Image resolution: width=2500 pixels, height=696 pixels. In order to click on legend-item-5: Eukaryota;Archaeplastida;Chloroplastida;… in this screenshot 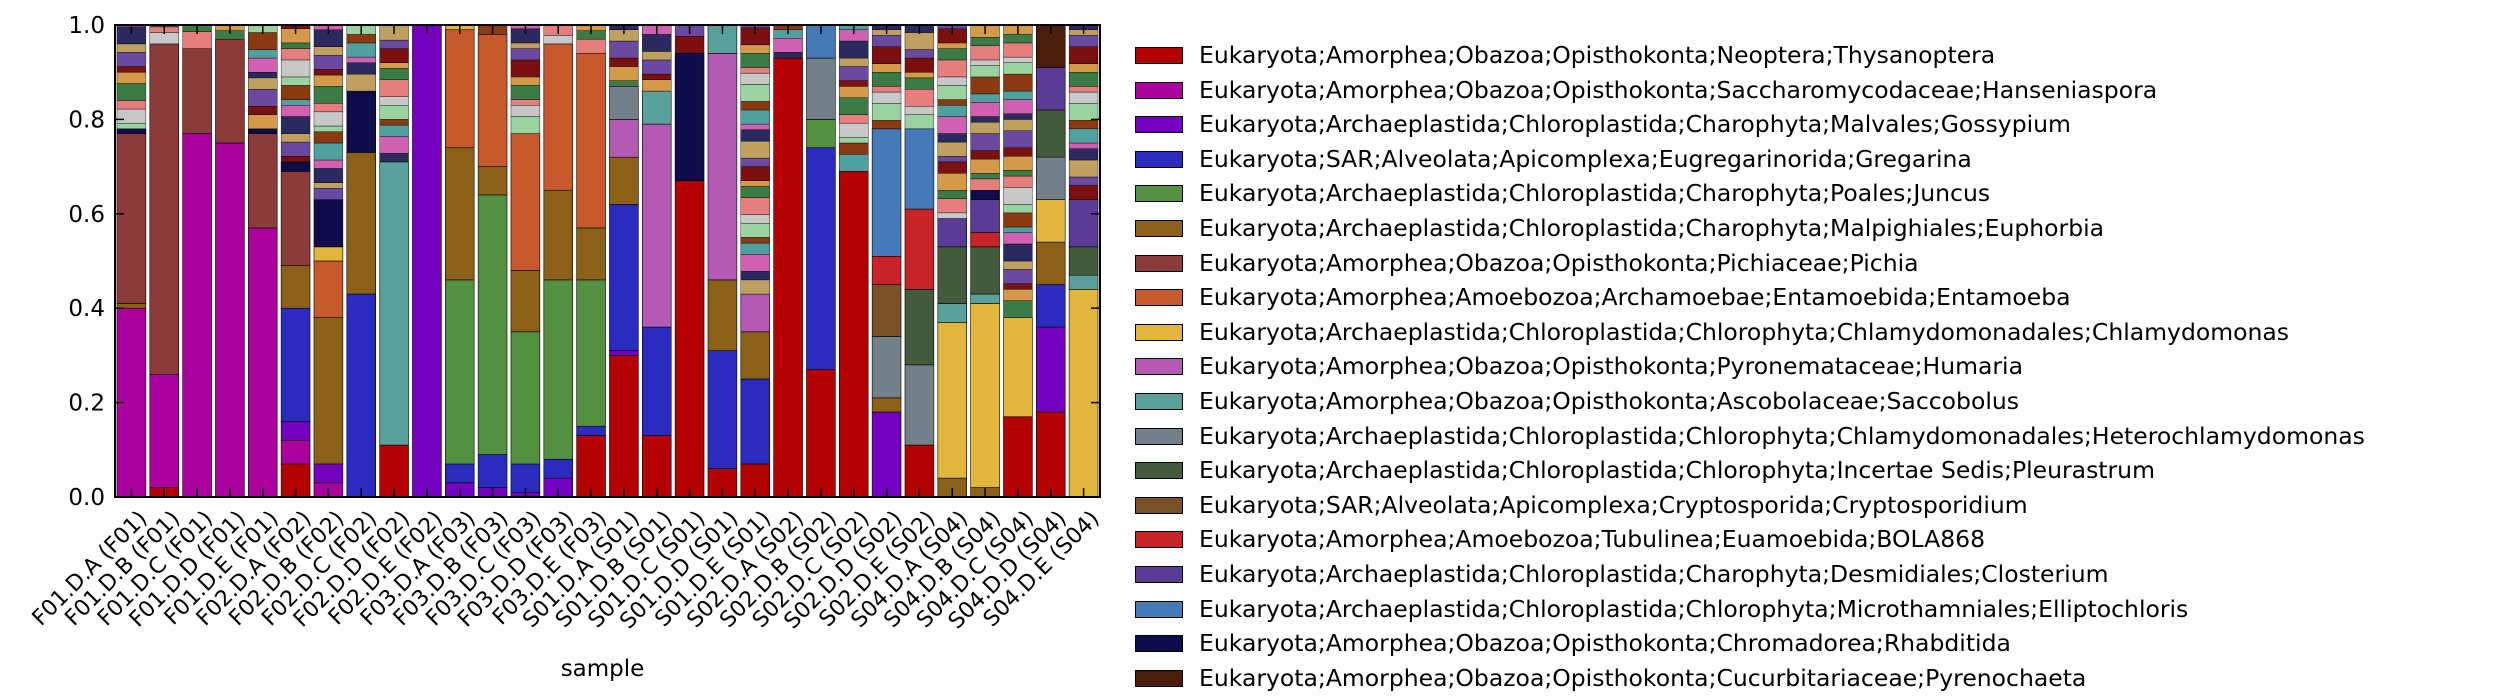, I will do `click(1785, 228)`.